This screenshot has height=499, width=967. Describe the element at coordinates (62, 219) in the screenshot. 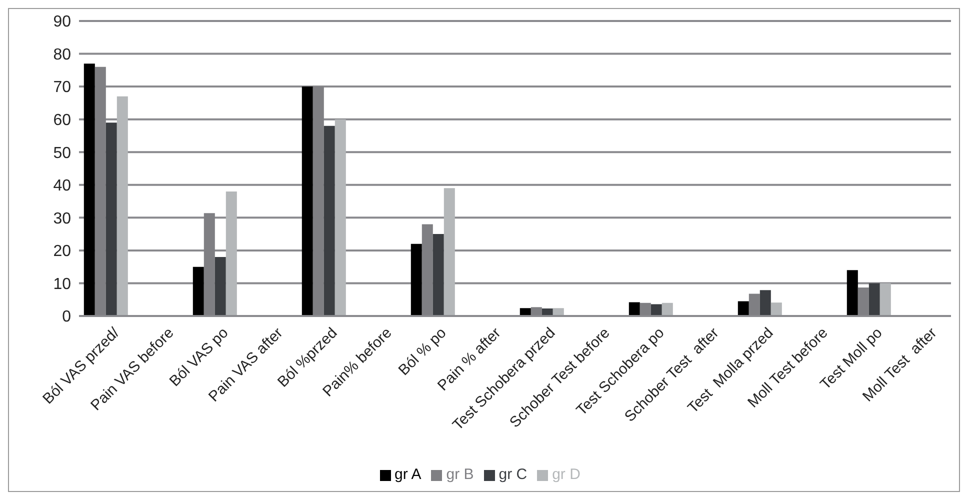

I see `y-tick-label: 30` at that location.